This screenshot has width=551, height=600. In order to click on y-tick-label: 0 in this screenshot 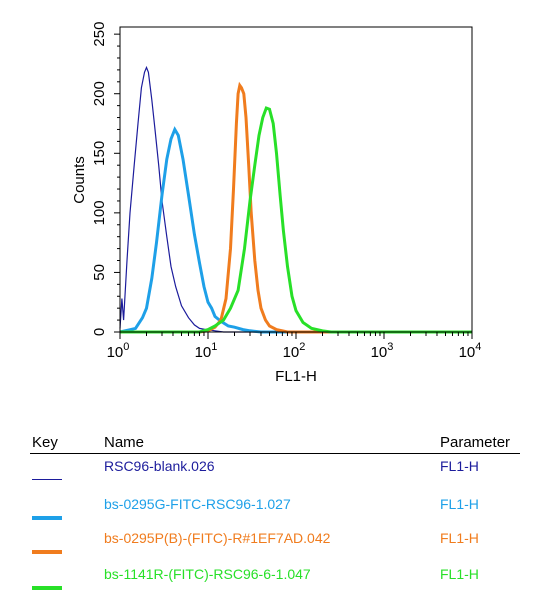, I will do `click(99, 332)`.